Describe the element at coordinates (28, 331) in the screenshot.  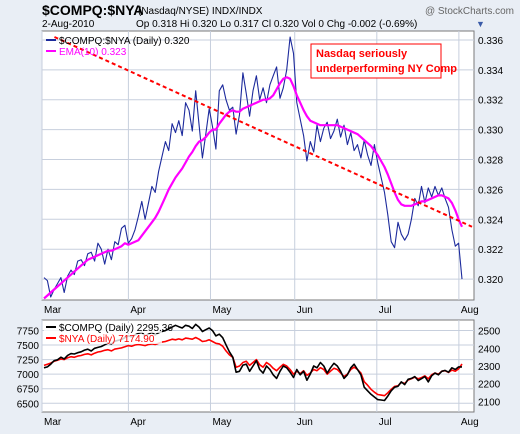
I see `nya-y-tick-label: 7750` at that location.